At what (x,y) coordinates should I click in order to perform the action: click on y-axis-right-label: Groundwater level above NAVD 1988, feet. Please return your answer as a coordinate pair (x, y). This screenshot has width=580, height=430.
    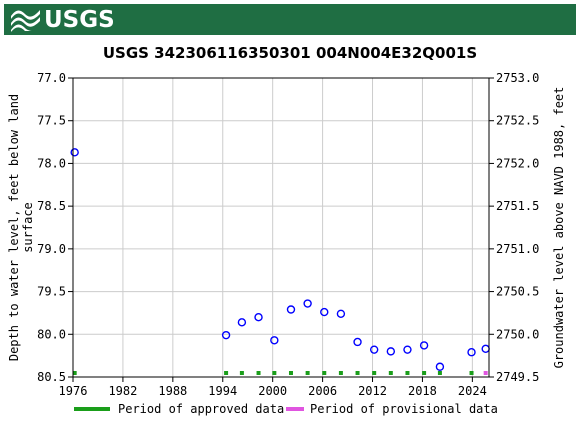
    Looking at the image, I should click on (559, 228).